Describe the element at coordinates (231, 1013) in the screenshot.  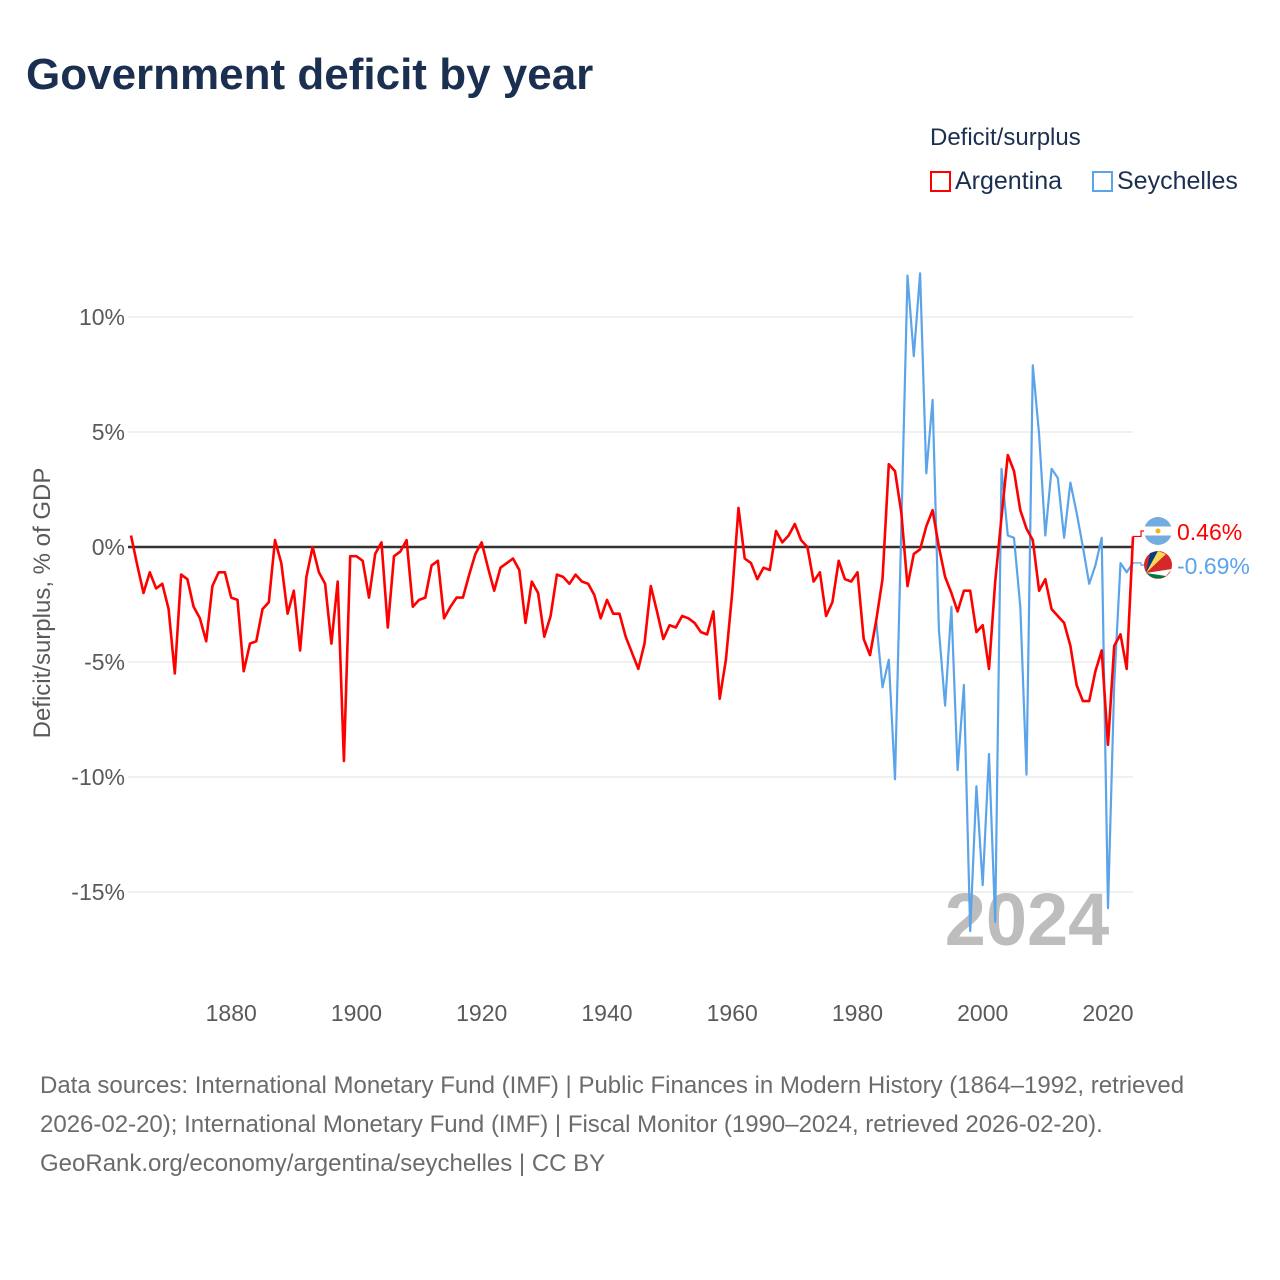
I see `x-tick-label: 1880` at that location.